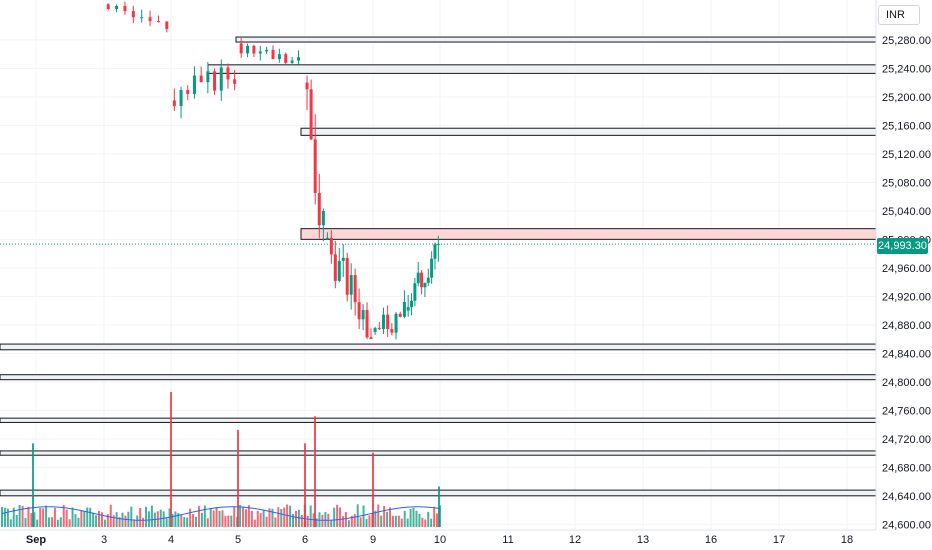  I want to click on price-tick-label: 24,640.00, so click(906, 497).